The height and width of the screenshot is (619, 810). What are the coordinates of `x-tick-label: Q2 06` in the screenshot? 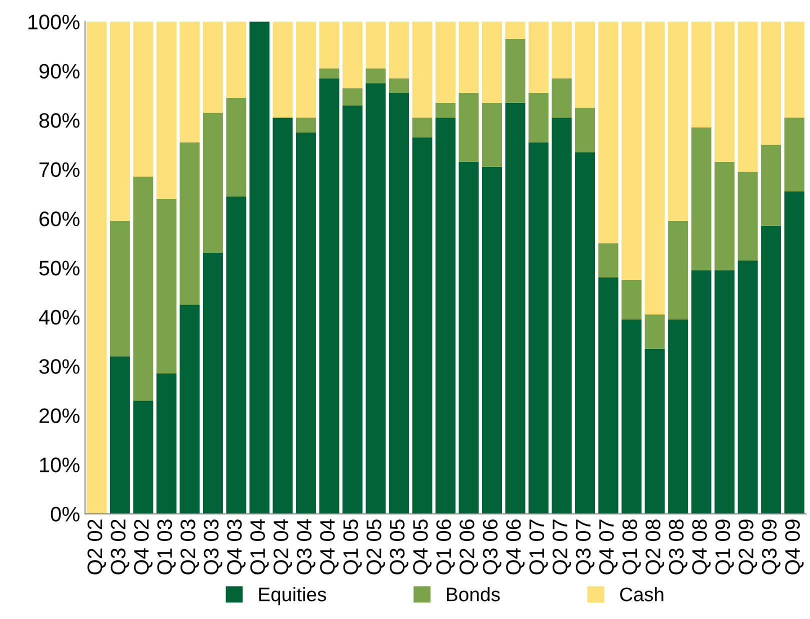 It's located at (469, 547).